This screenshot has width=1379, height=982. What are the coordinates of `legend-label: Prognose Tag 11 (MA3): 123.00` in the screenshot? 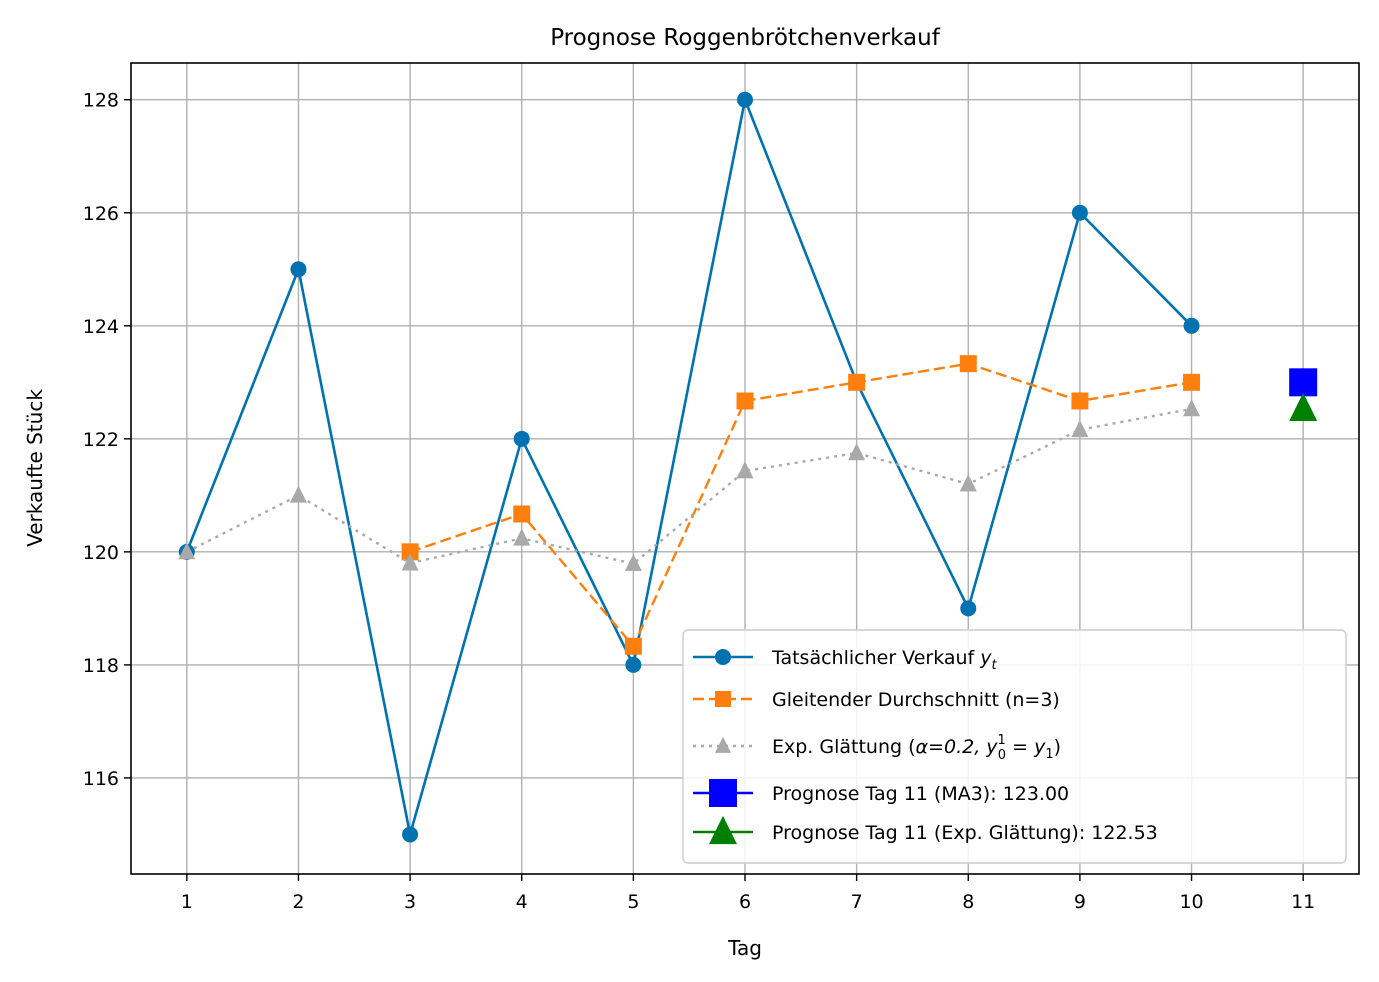 It's located at (920, 794).